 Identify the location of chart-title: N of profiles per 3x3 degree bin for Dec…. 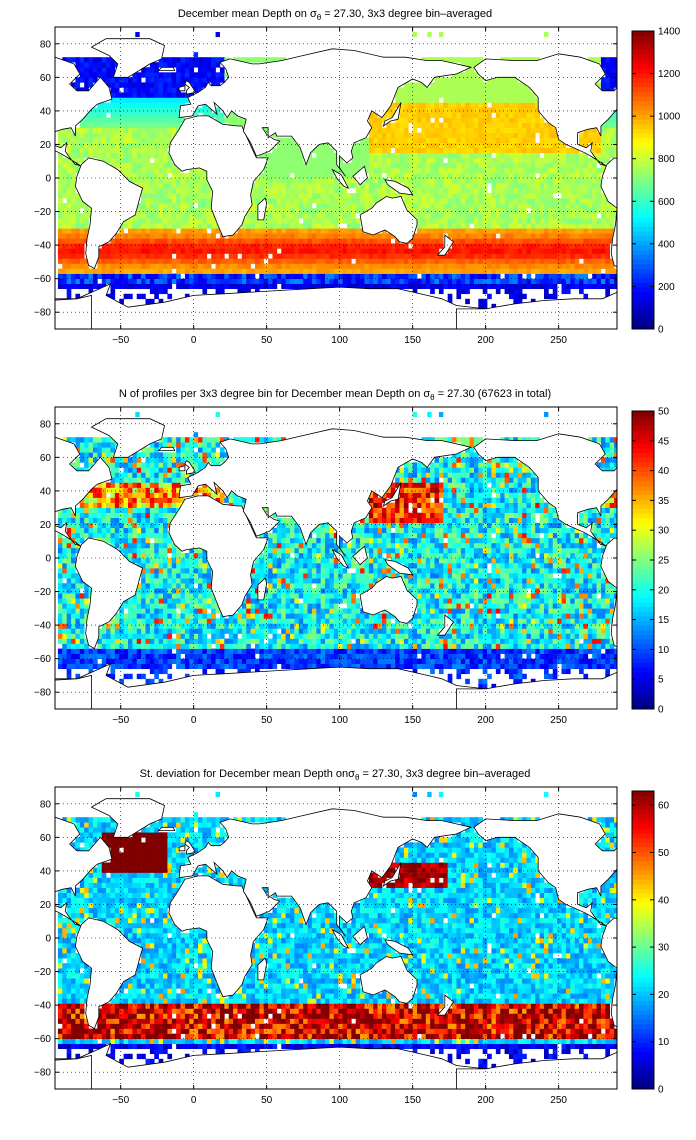
(335, 395).